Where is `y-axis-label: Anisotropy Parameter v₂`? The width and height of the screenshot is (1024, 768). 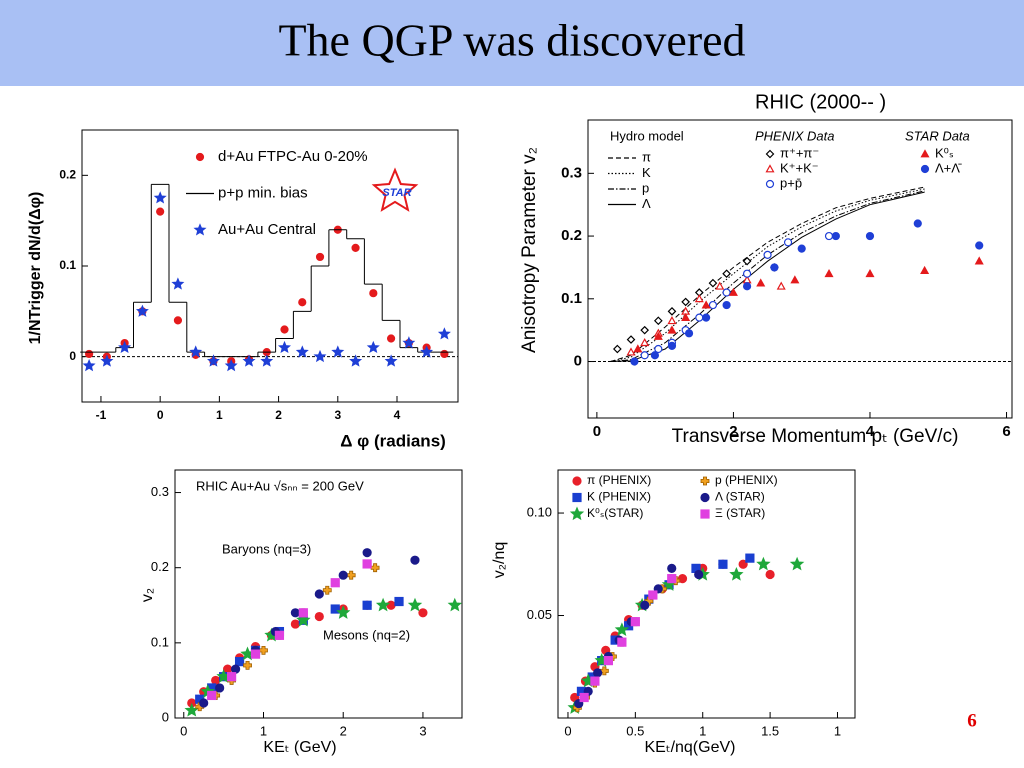
y-axis-label: Anisotropy Parameter v₂ is located at coordinates (529, 250).